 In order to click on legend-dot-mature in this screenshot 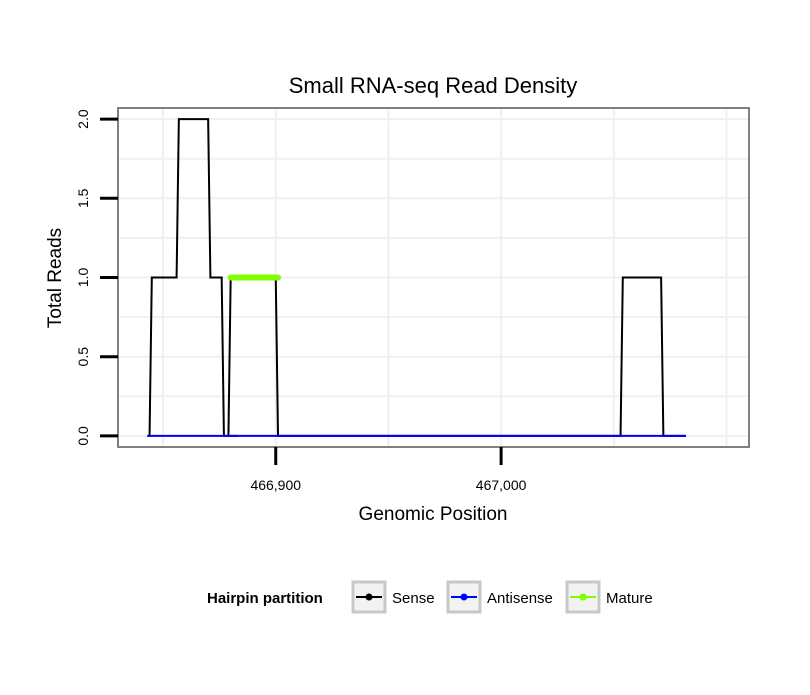, I will do `click(583, 597)`.